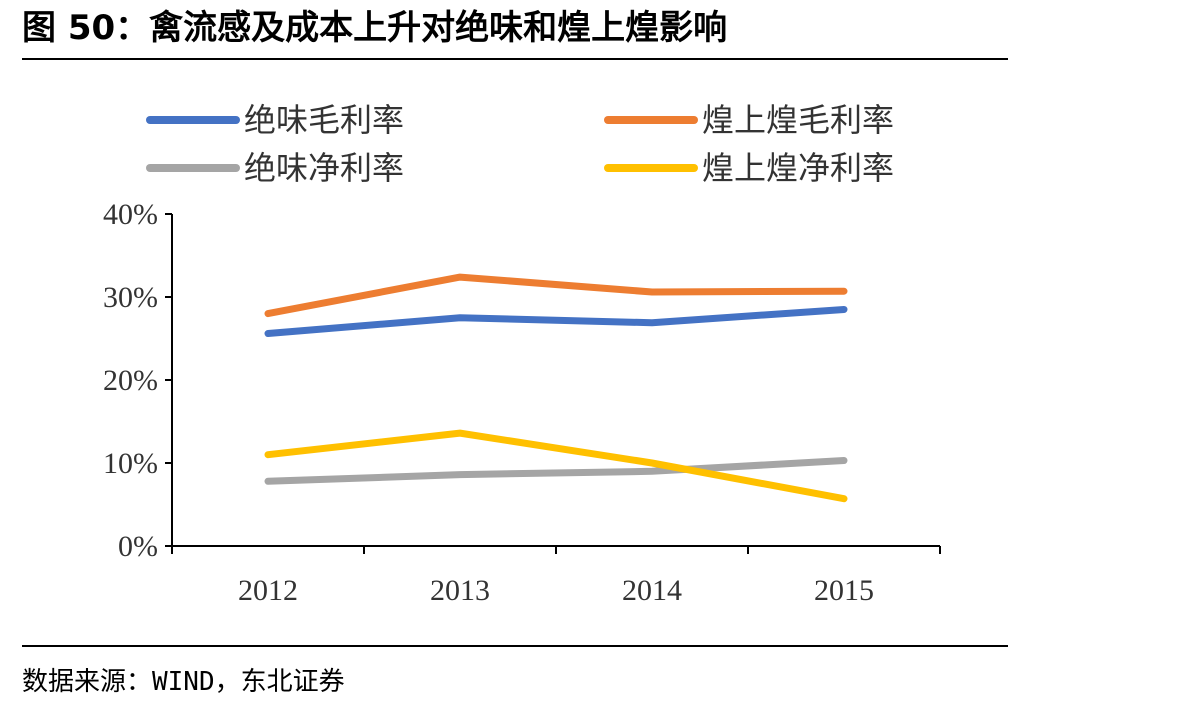 The image size is (1198, 714). What do you see at coordinates (130, 463) in the screenshot?
I see `y-tick-label: 10%` at bounding box center [130, 463].